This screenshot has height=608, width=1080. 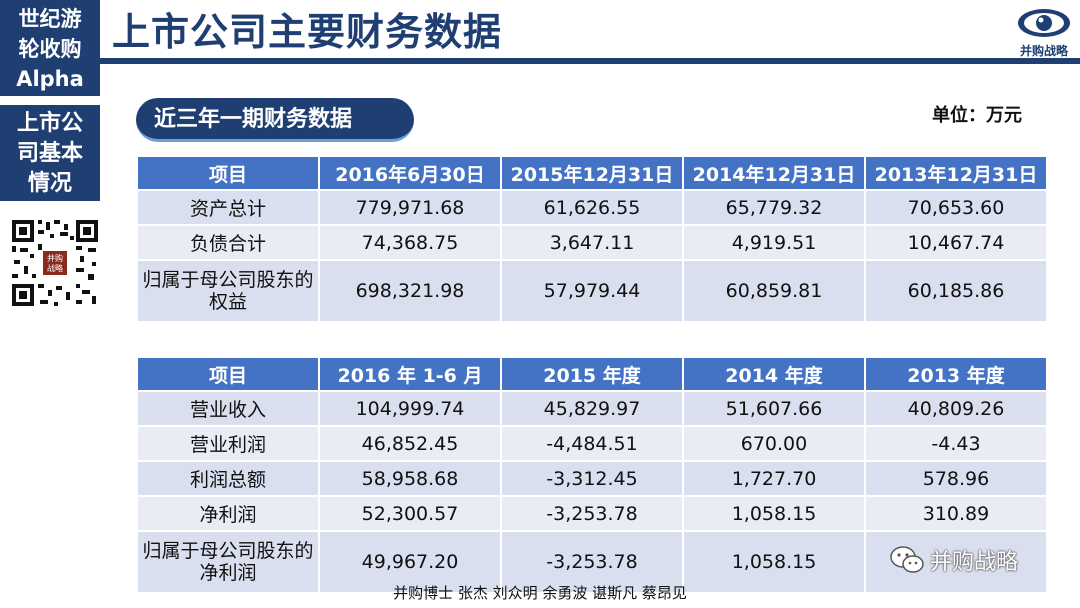 I want to click on header-divider, so click(x=590, y=61).